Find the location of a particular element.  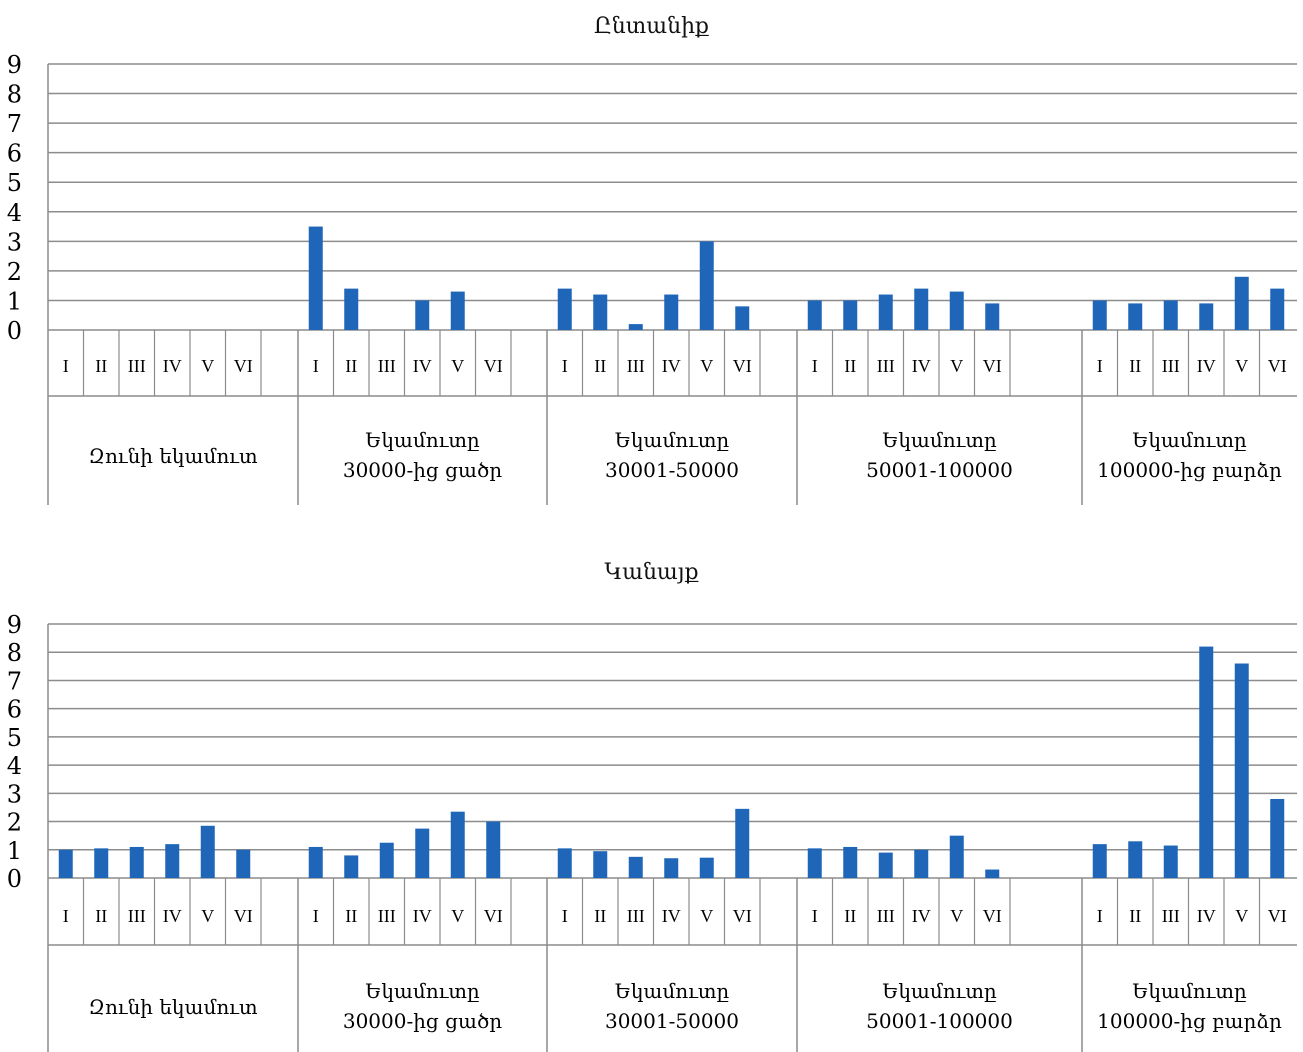

y-tick-label: 6 is located at coordinates (14, 710).